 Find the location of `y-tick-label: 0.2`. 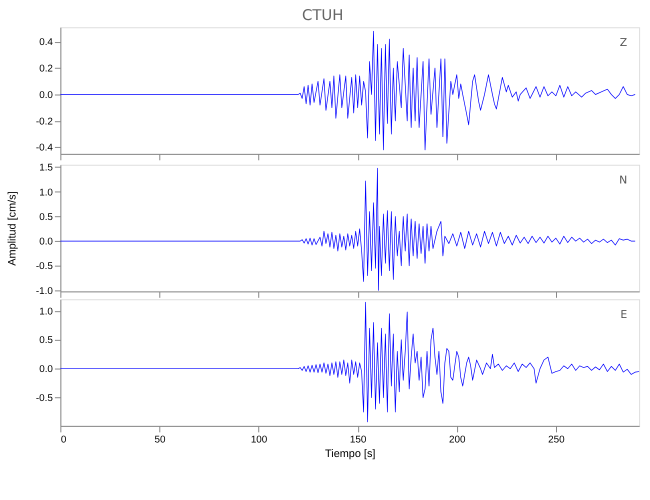

y-tick-label: 0.2 is located at coordinates (46, 69).